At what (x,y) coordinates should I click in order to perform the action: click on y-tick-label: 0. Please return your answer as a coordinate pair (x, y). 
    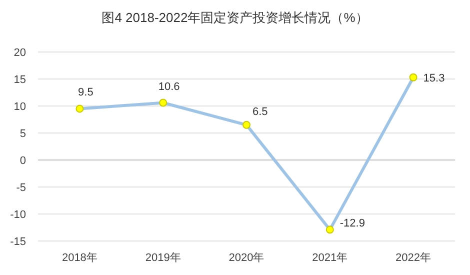
    Looking at the image, I should click on (23, 161).